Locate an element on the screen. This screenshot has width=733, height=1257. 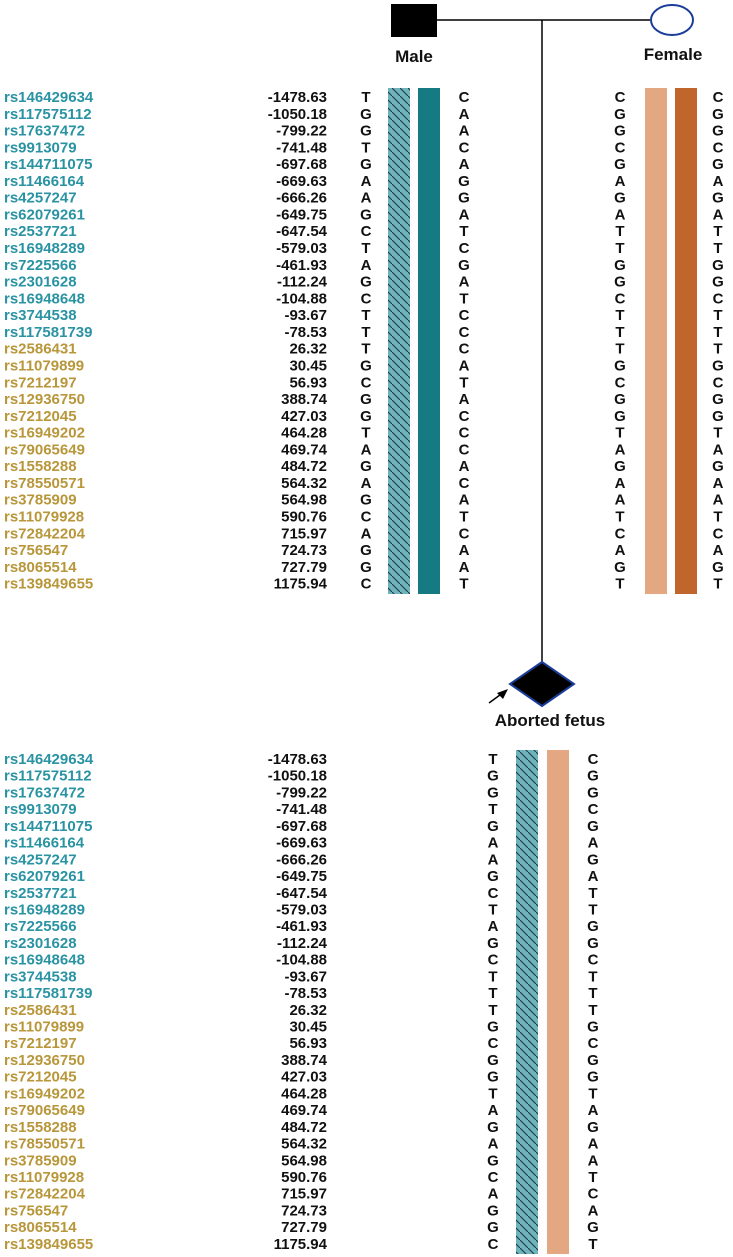
snp-id: rs62079261 is located at coordinates (44, 214).